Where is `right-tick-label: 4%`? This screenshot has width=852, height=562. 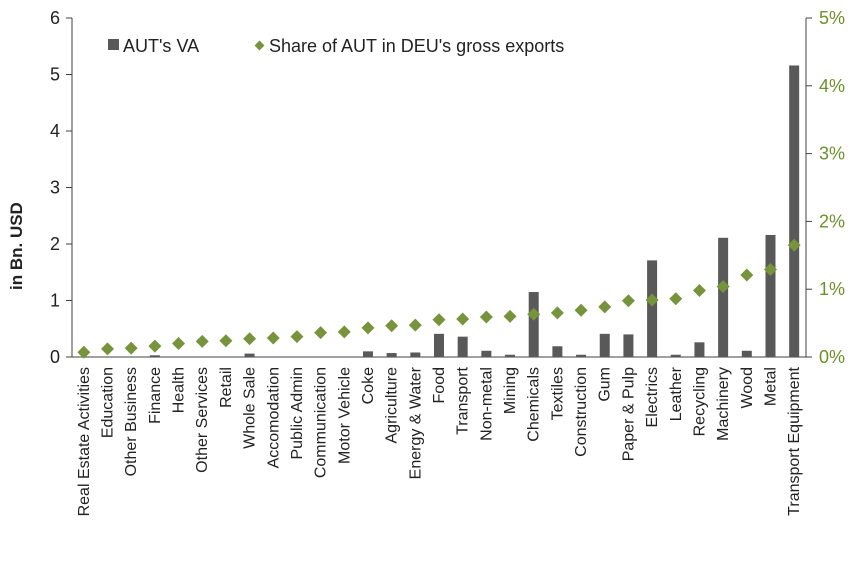 right-tick-label: 4% is located at coordinates (832, 86).